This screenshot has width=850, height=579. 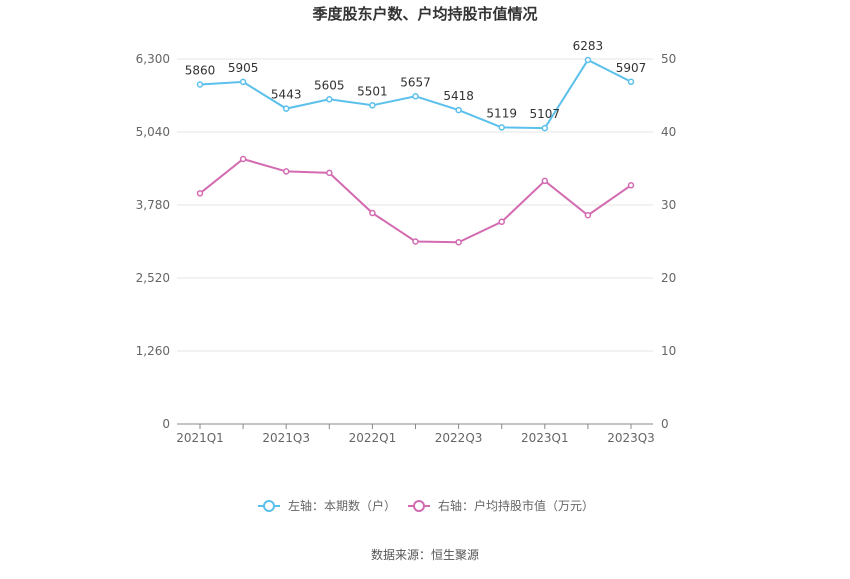 I want to click on y-left-tick-label: 1,260, so click(x=153, y=351).